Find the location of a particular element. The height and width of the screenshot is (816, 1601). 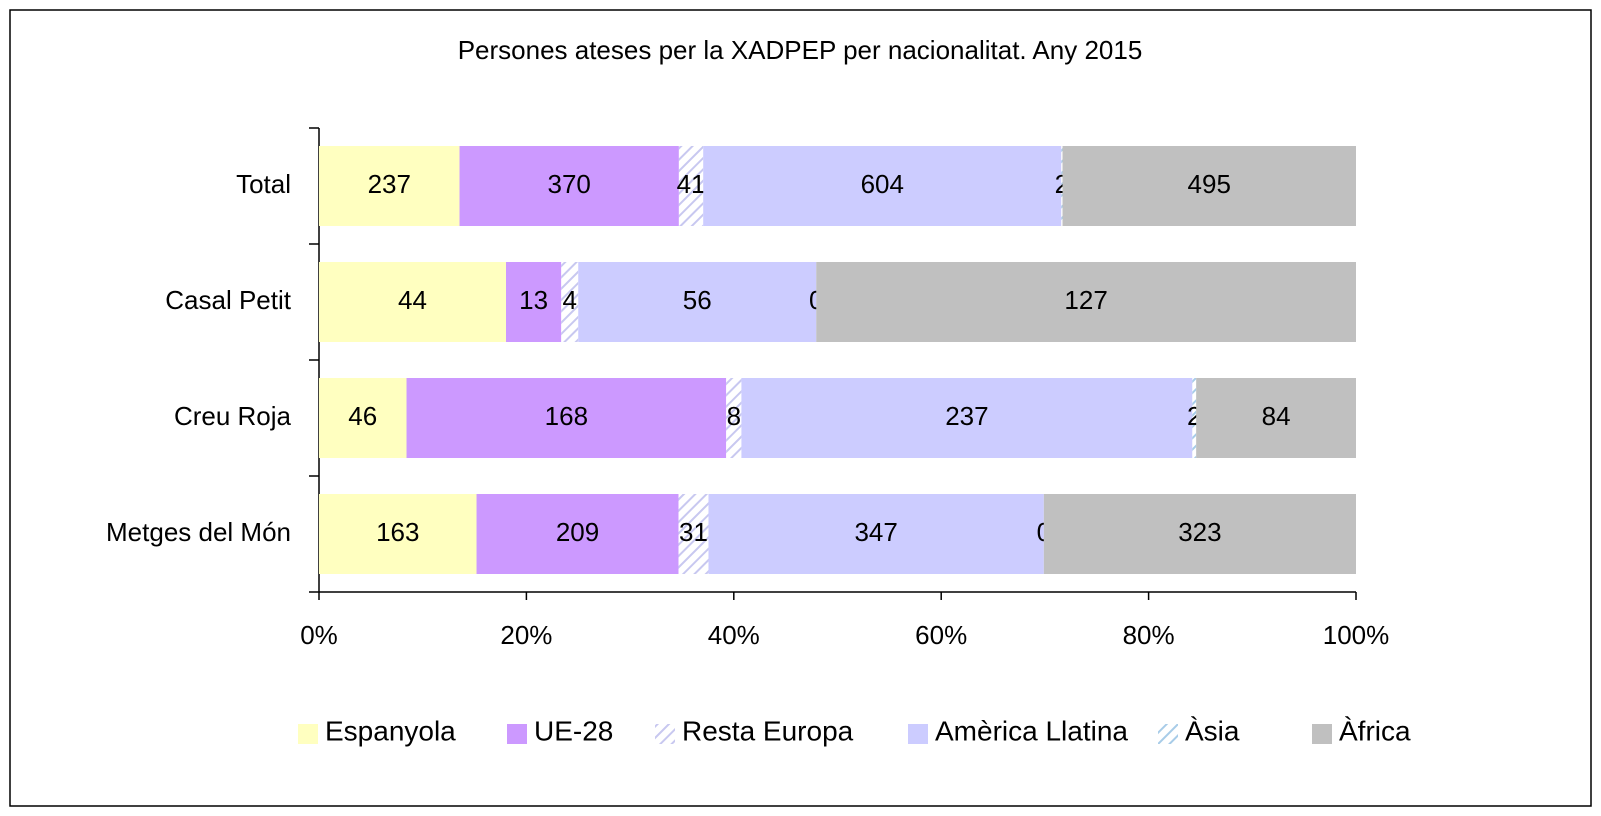

y-tick-label: Total is located at coordinates (263, 184).